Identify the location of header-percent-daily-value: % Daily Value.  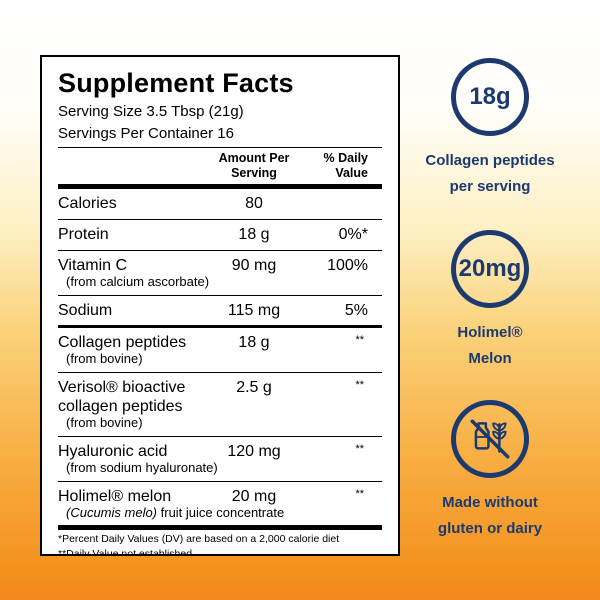
(345, 165).